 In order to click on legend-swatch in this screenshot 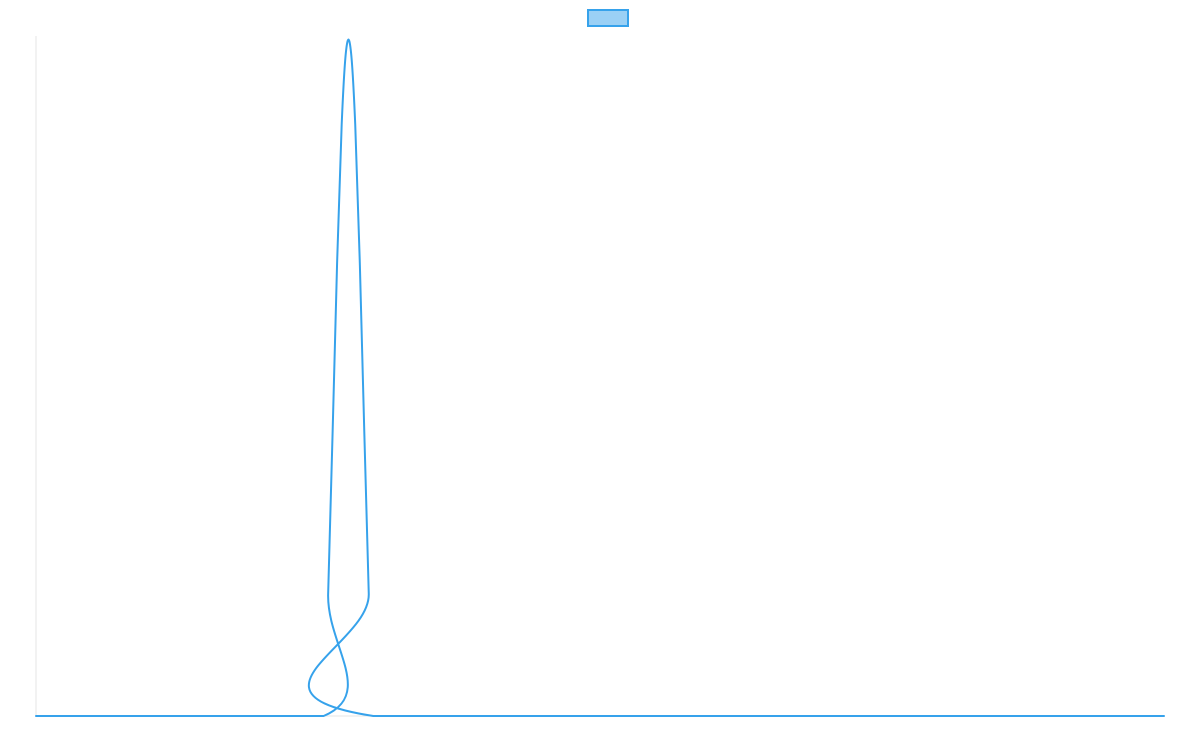, I will do `click(608, 18)`.